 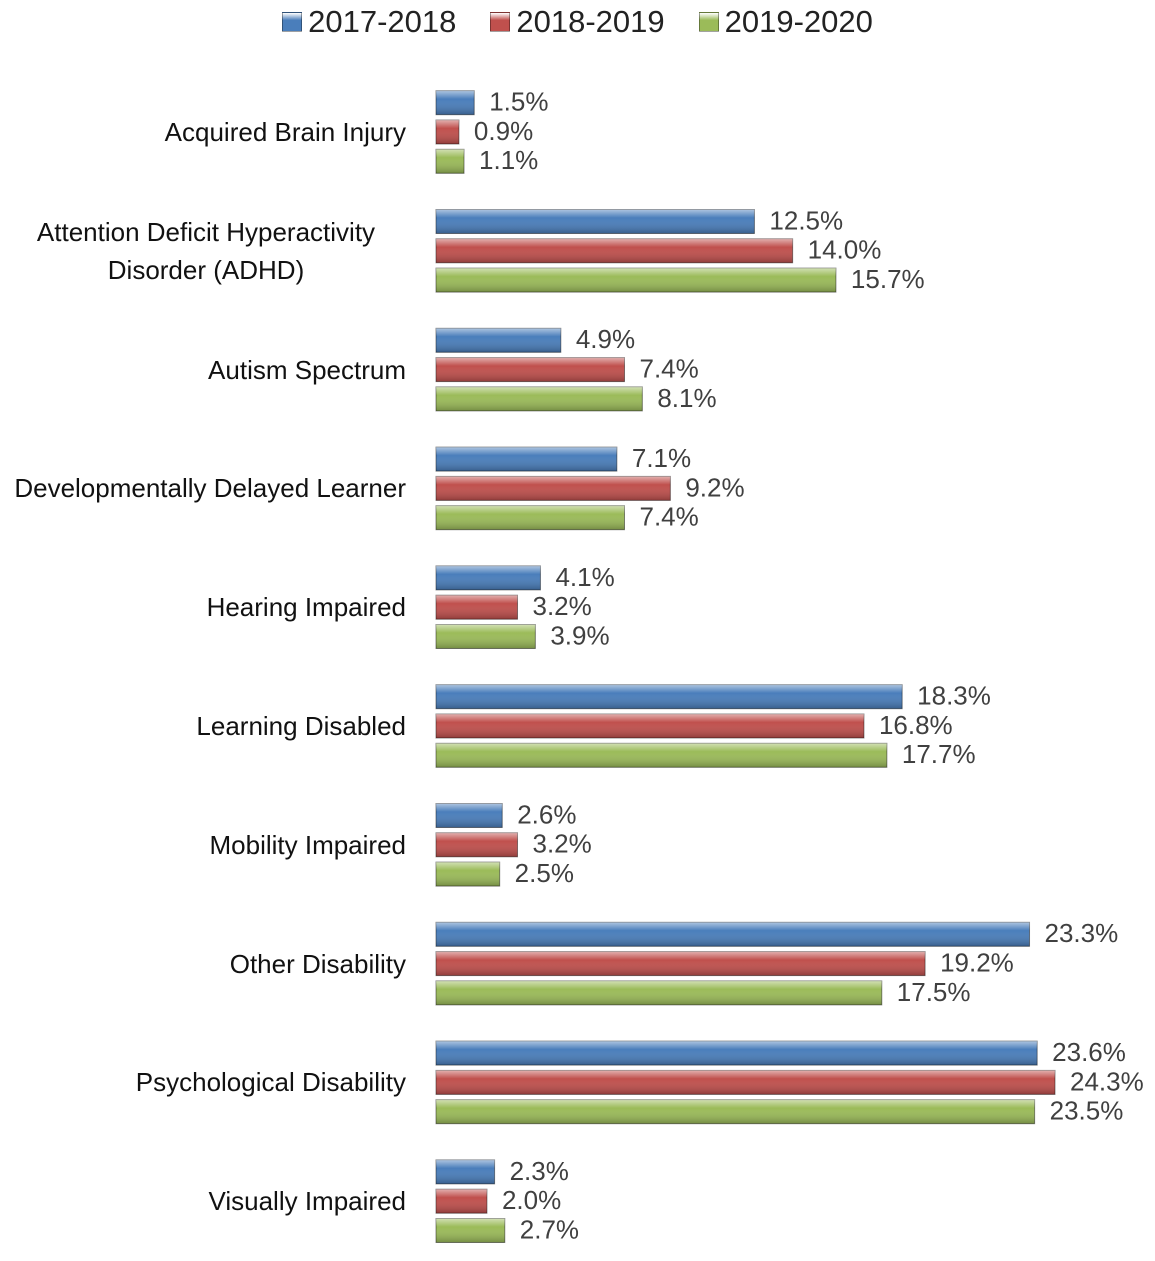 I want to click on legend-item: 2017-2018, so click(x=369, y=22).